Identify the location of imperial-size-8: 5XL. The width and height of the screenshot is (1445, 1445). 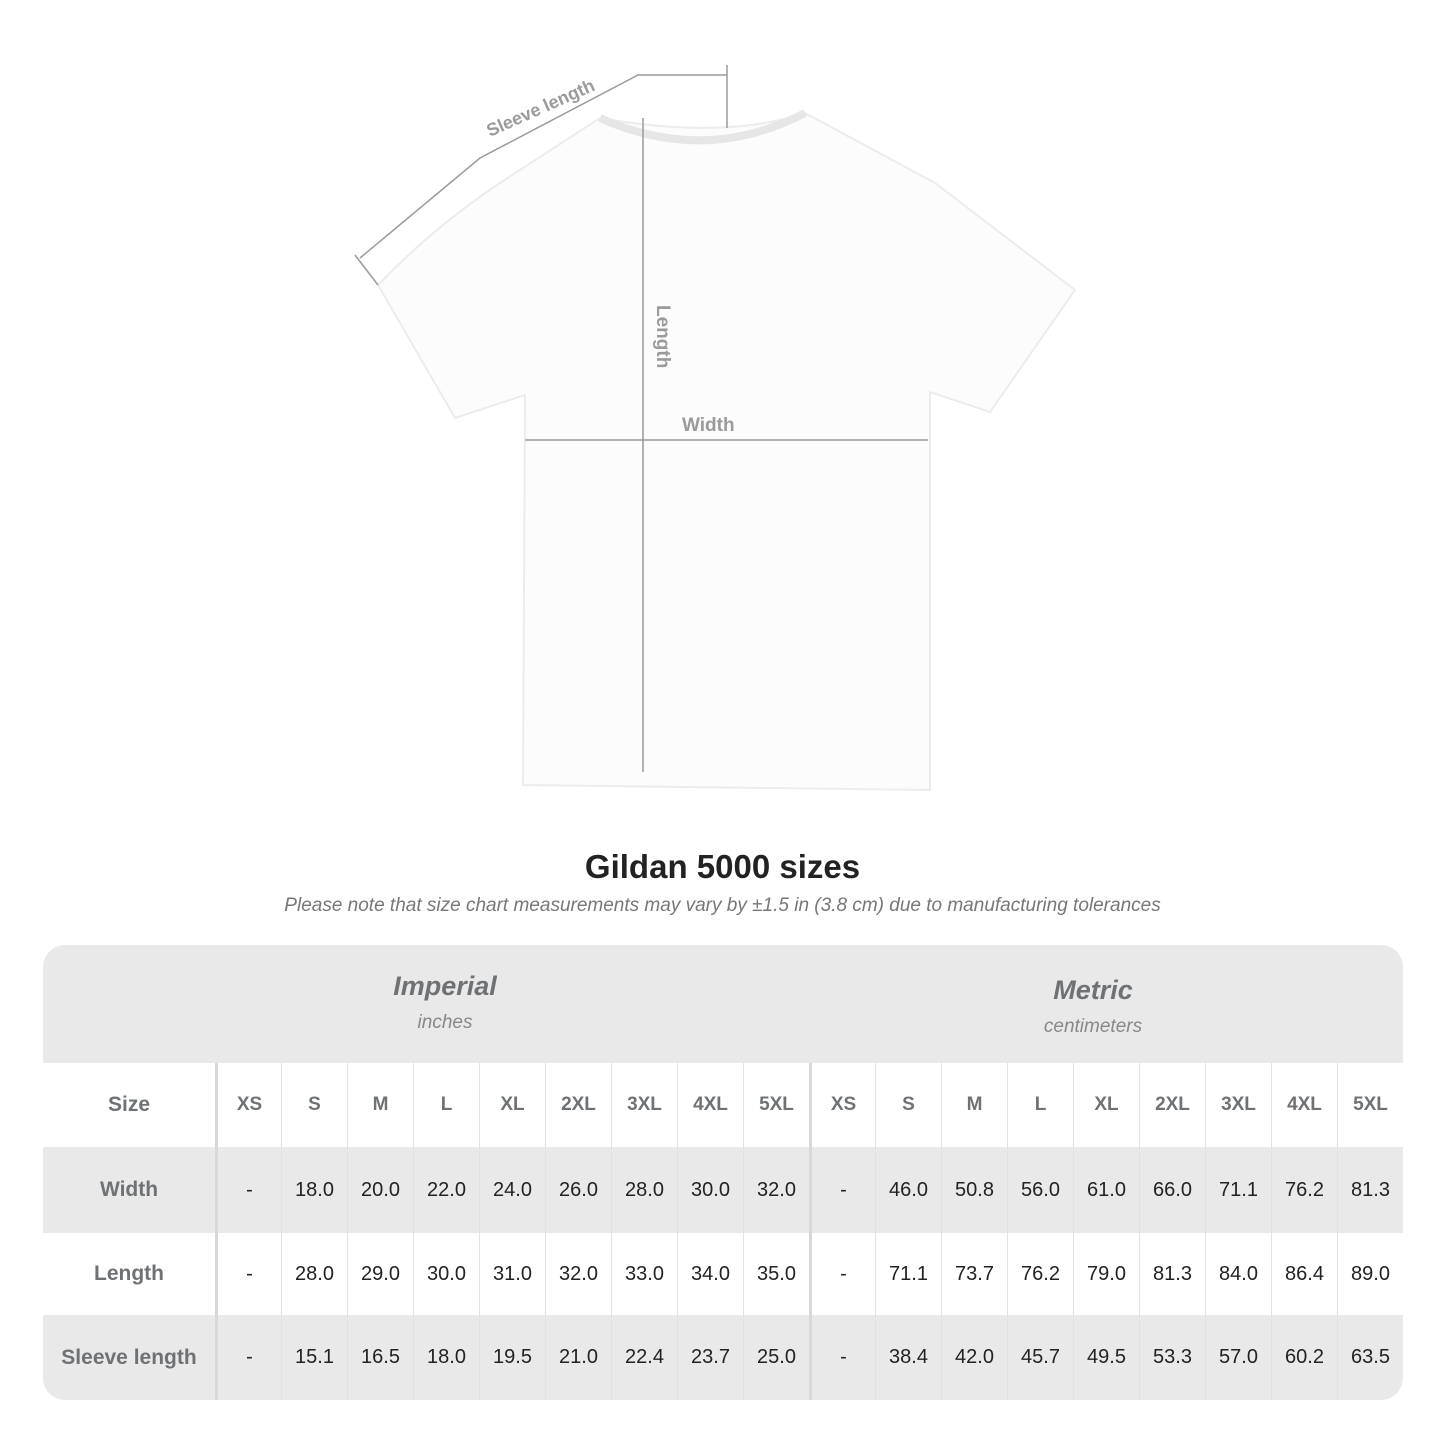
(776, 1105).